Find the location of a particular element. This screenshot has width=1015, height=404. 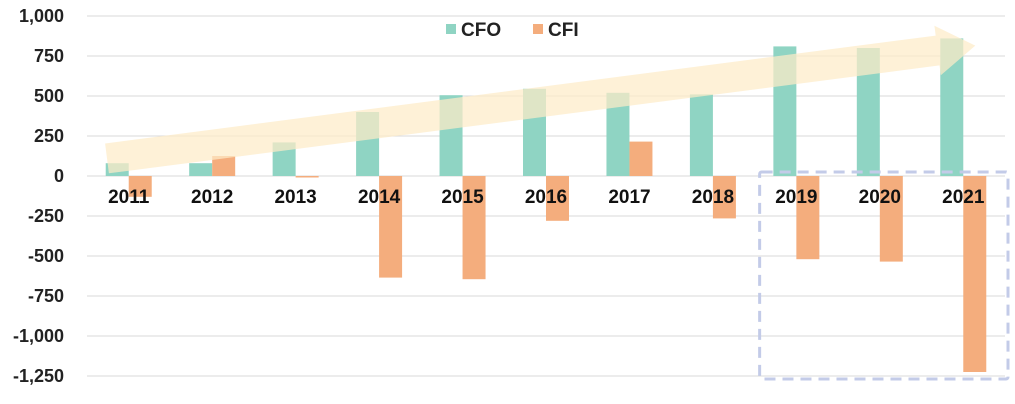

x-tick-label: 2019 is located at coordinates (796, 197).